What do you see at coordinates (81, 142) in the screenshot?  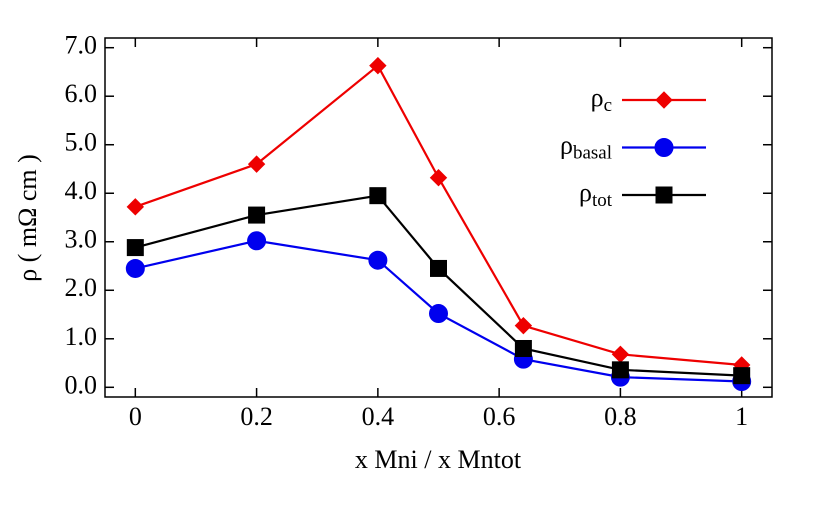 I see `y-tick-label: 5.0` at bounding box center [81, 142].